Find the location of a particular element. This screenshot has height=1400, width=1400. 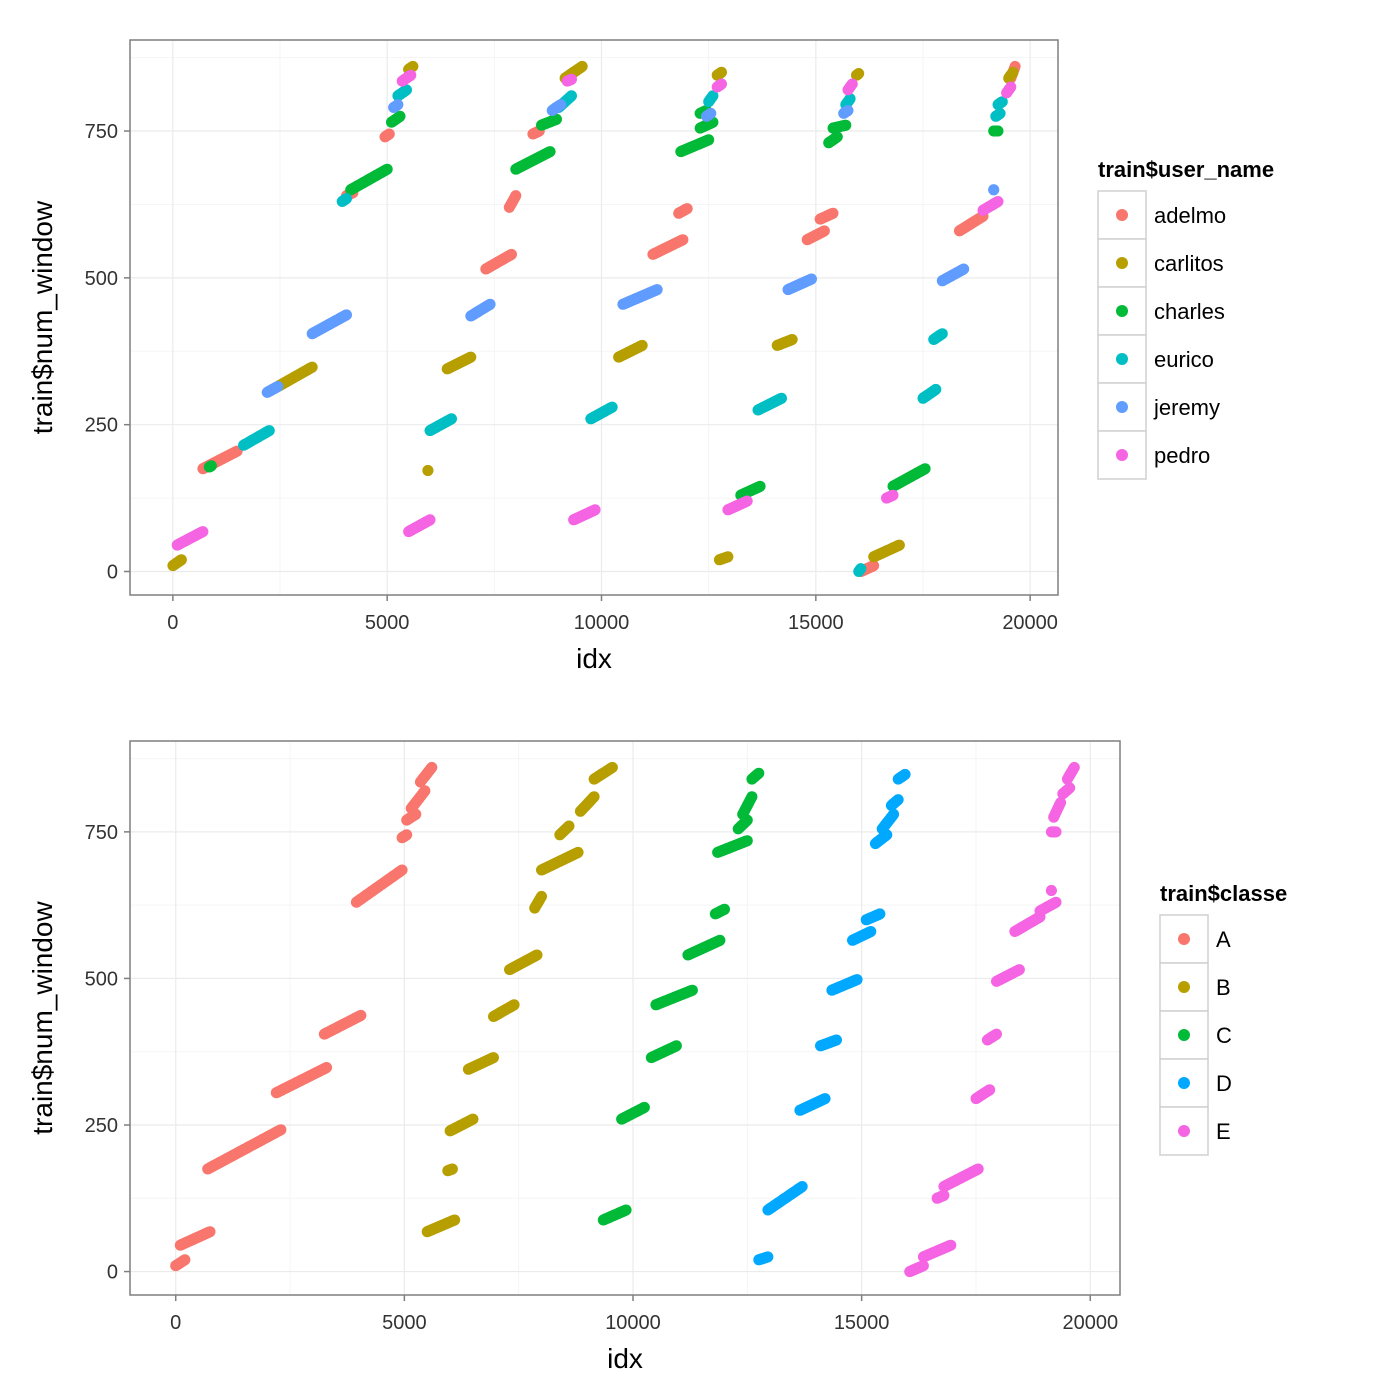

legend-item-carlitos: carlitos is located at coordinates (1160, 263).